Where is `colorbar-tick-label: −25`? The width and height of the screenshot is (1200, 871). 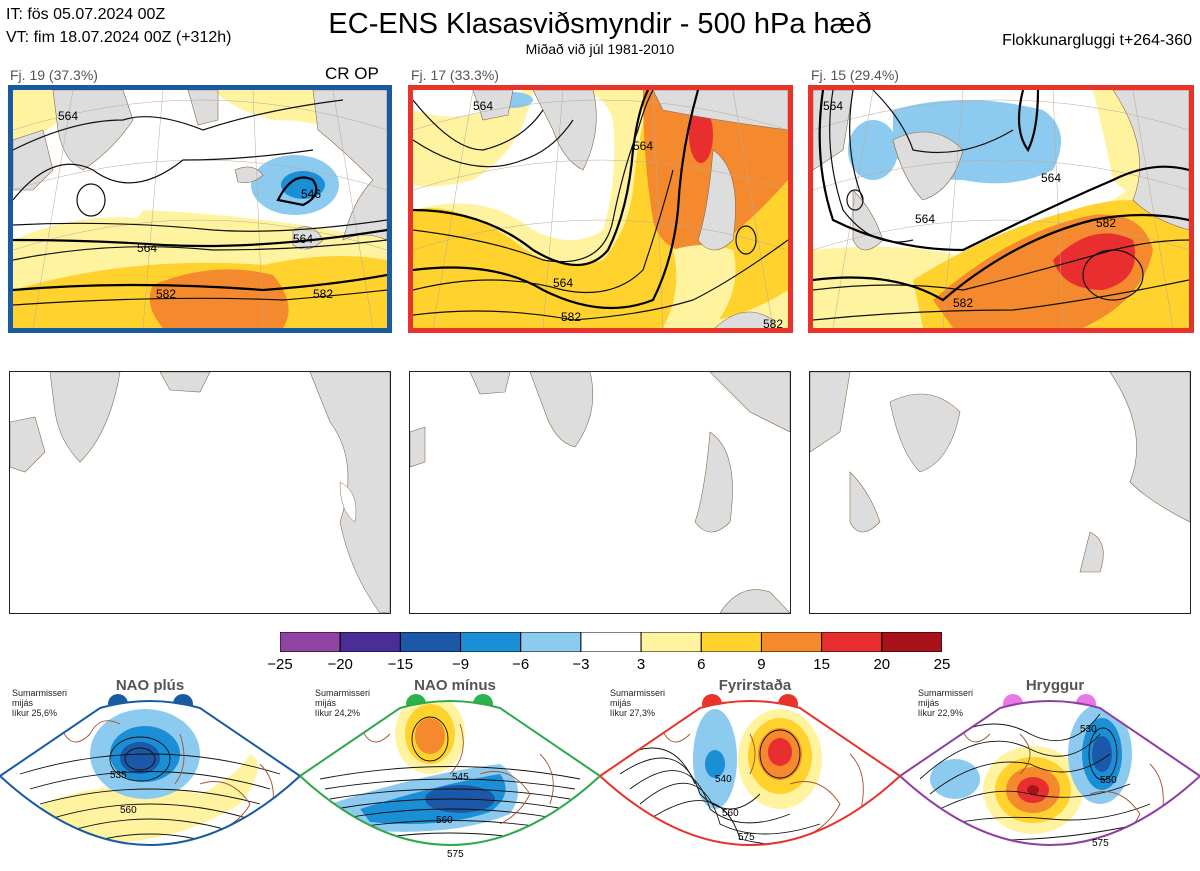 colorbar-tick-label: −25 is located at coordinates (280, 664).